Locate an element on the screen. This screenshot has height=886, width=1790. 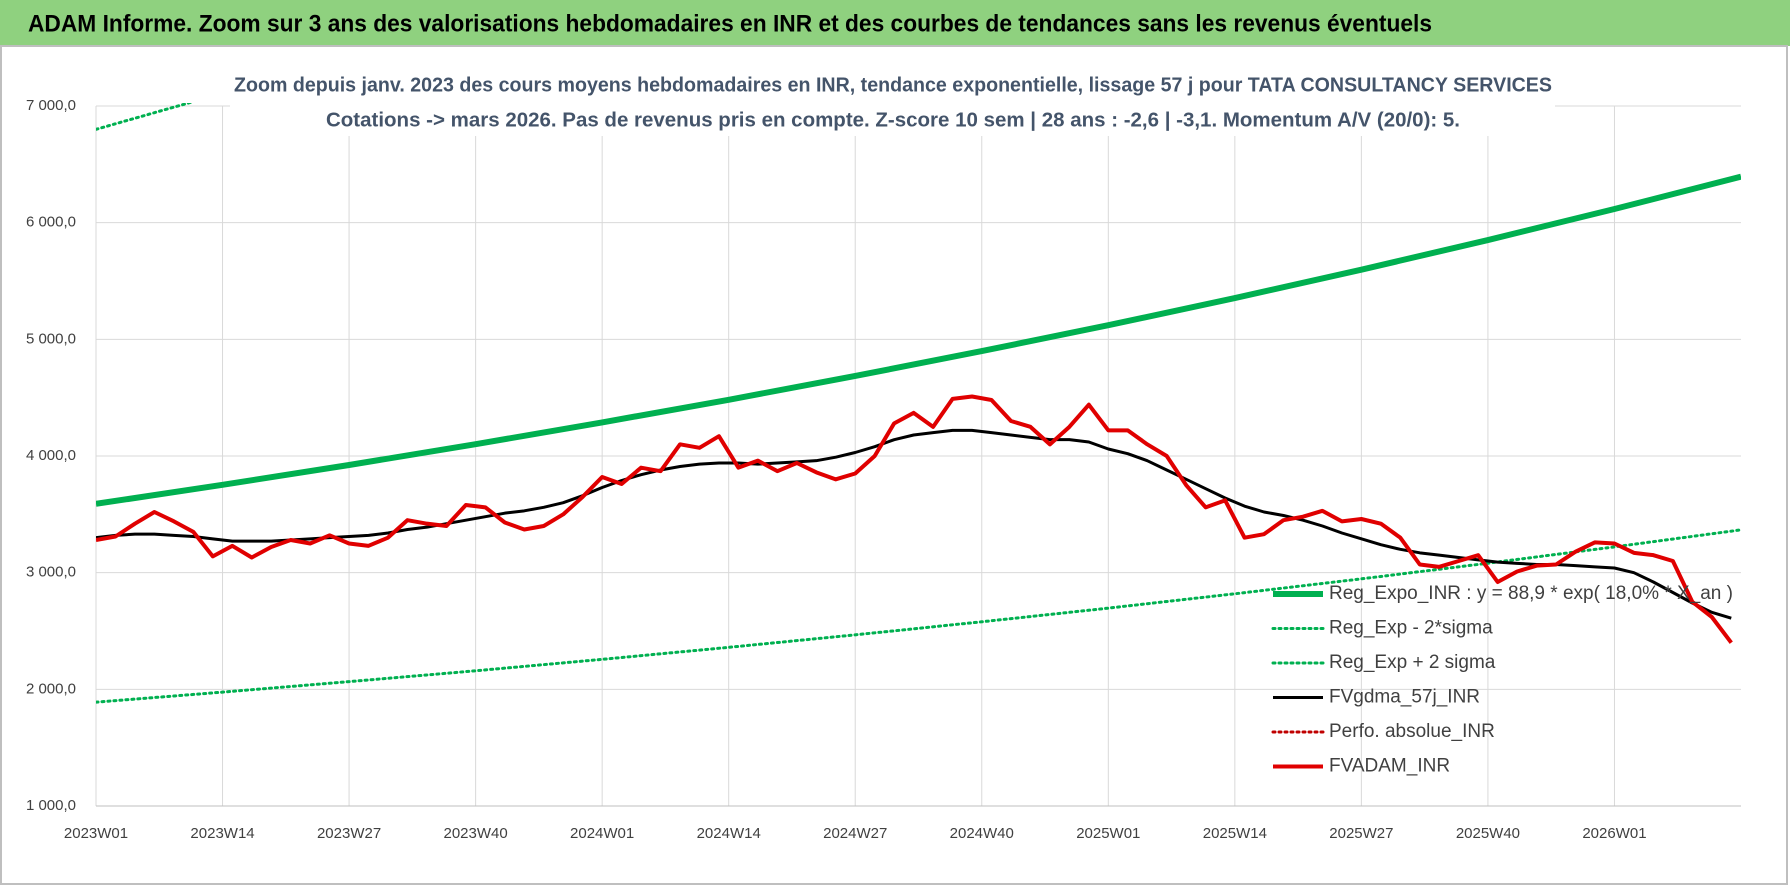
x-tick-label: 2026W01 is located at coordinates (1614, 833).